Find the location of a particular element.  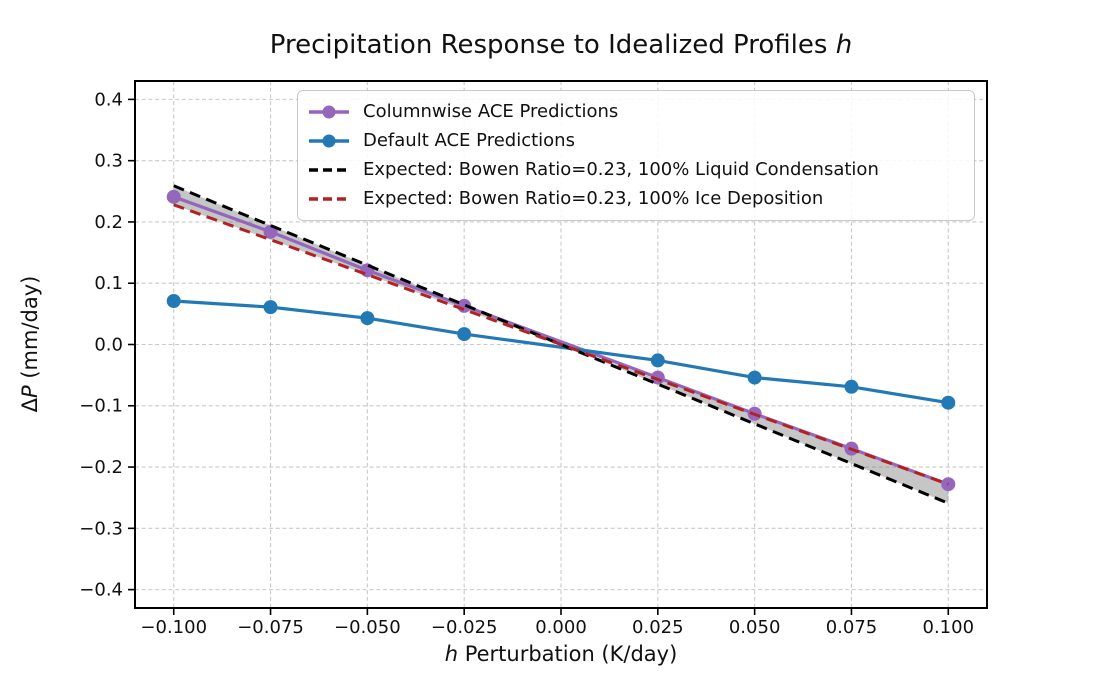

y-tick-label: 0.2 is located at coordinates (108, 222).